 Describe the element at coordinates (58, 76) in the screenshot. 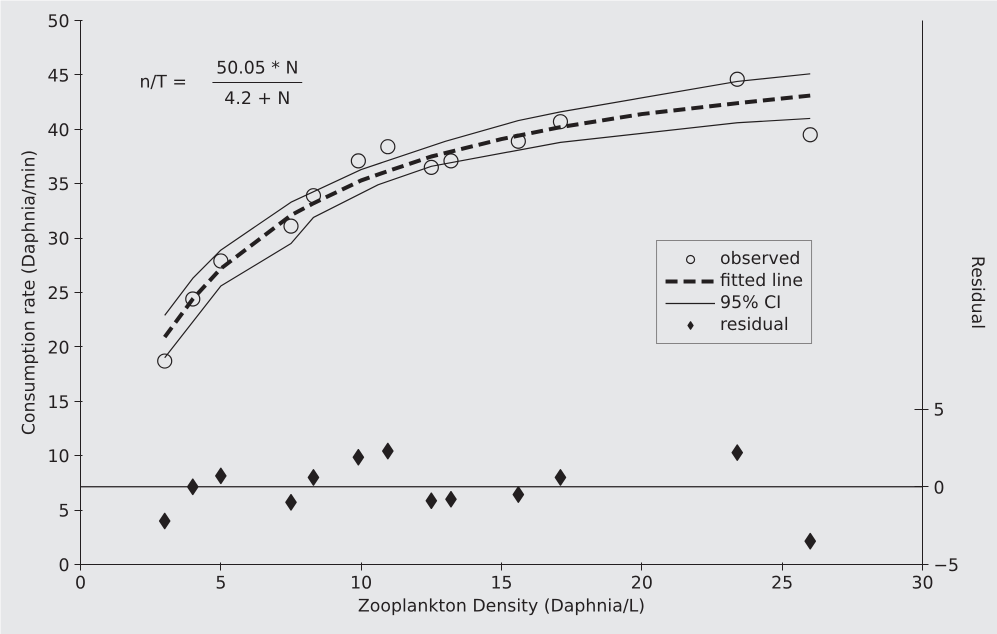

I see `y-tick-label: 45` at that location.